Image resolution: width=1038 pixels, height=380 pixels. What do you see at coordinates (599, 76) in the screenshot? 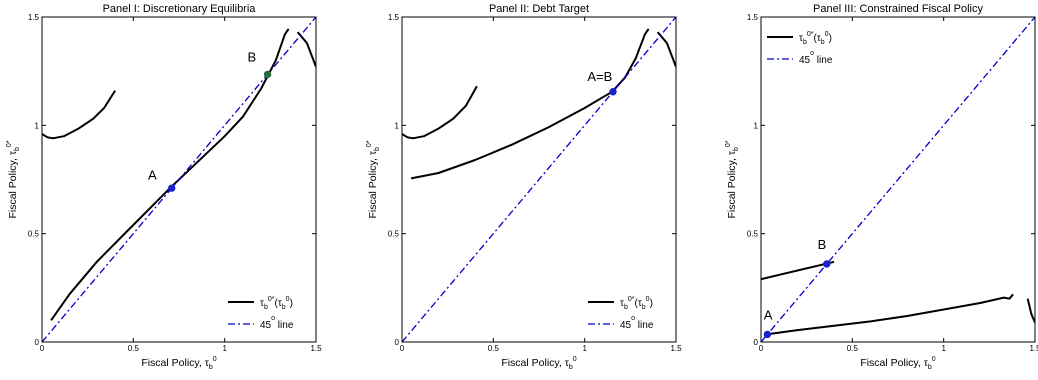
I see `equilibrium-point-label: A=B` at bounding box center [599, 76].